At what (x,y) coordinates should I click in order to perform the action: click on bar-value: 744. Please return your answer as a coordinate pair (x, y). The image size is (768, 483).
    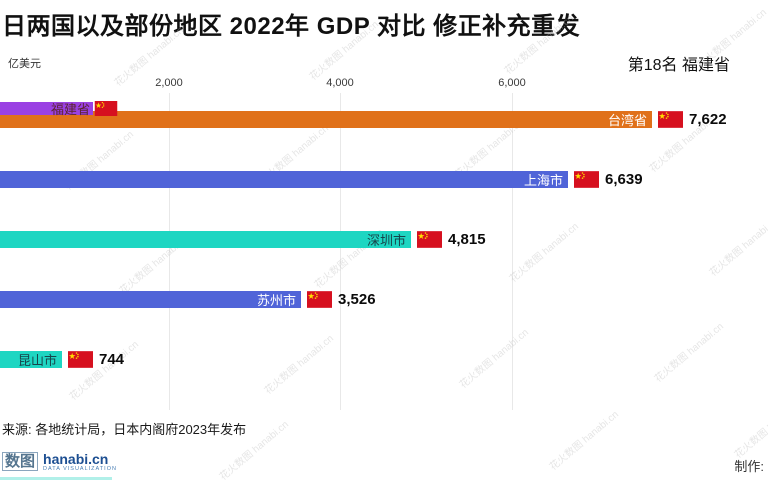
    Looking at the image, I should click on (112, 359).